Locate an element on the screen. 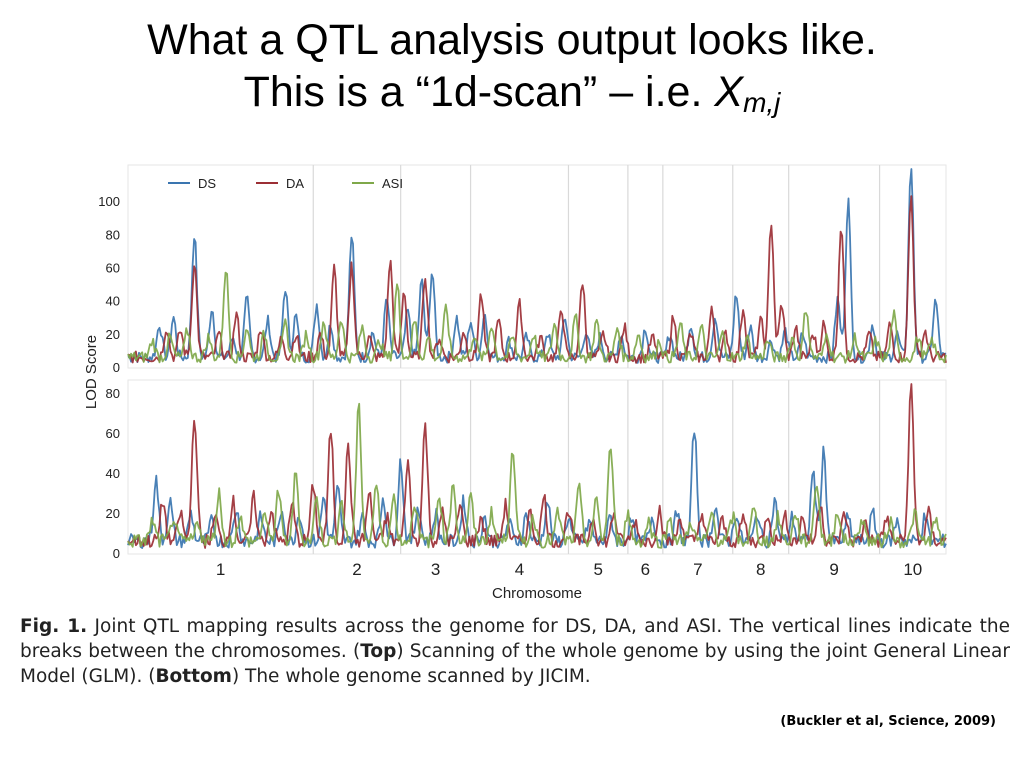 The image size is (1024, 768). y-axis-title: LOD Score is located at coordinates (91, 372).